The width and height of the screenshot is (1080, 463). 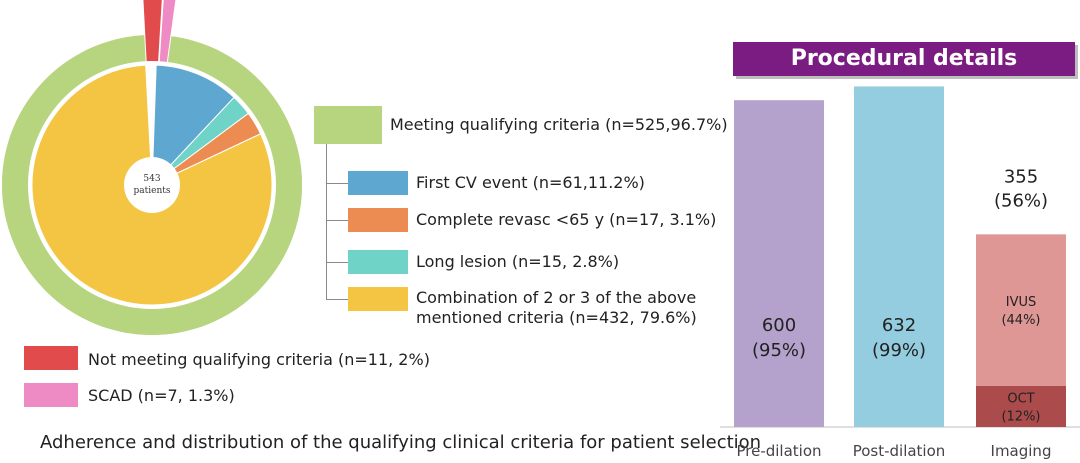 I want to click on bar-pre-dilation, so click(x=779, y=263).